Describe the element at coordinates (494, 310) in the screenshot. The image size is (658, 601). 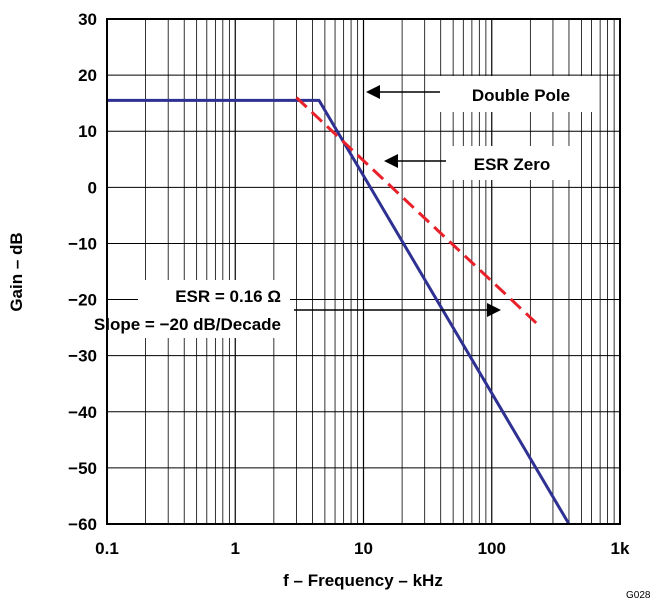
I see `slope-arrow-head` at that location.